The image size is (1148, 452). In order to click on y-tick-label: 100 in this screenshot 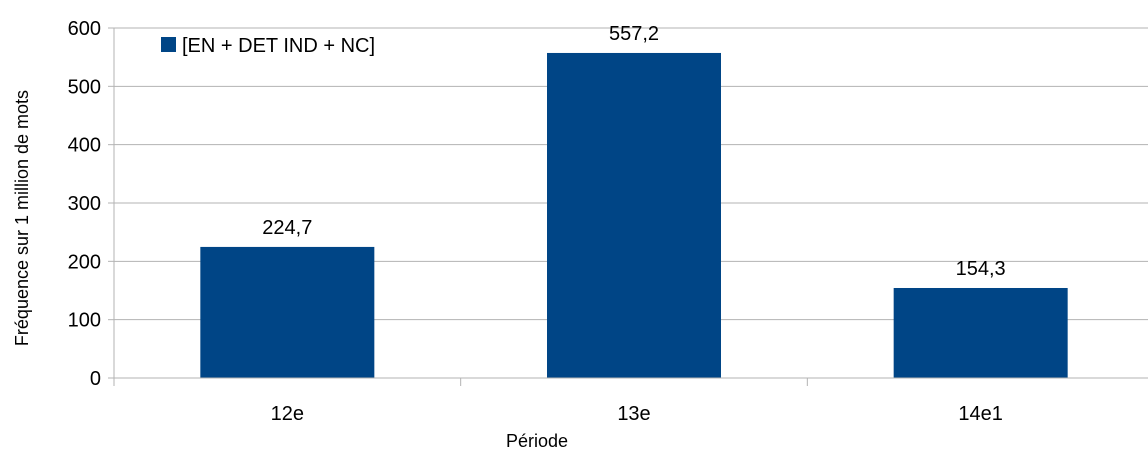, I will do `click(84, 321)`.